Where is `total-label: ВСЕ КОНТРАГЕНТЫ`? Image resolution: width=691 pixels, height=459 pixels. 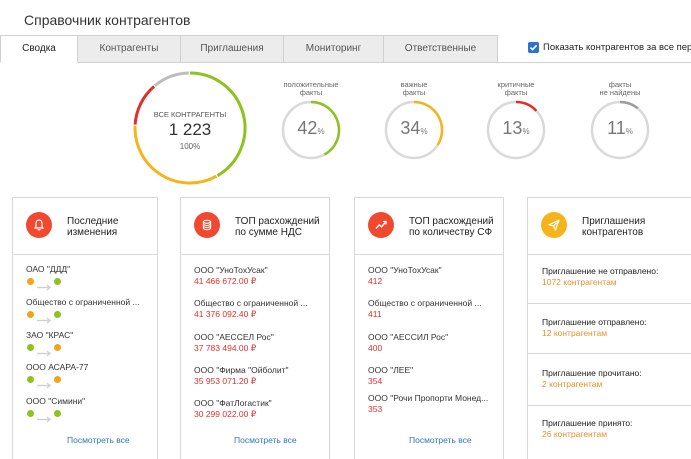
total-label: ВСЕ КОНТРАГЕНТЫ is located at coordinates (190, 114).